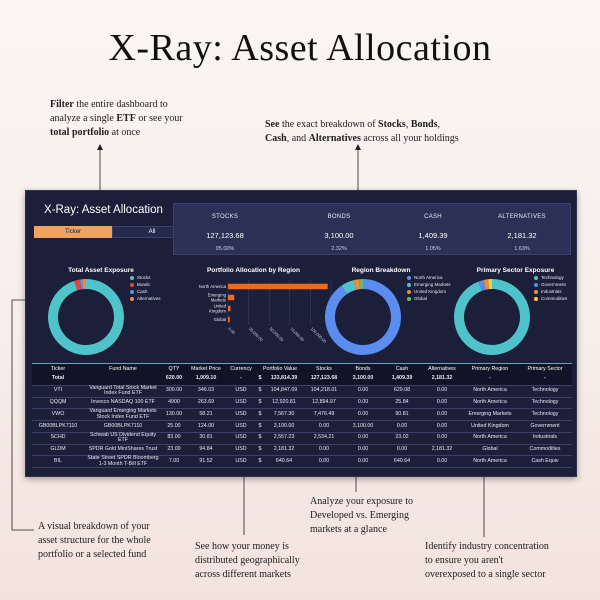  Describe the element at coordinates (232, 331) in the screenshot. I see `x-tick-label: 0.00` at that location.